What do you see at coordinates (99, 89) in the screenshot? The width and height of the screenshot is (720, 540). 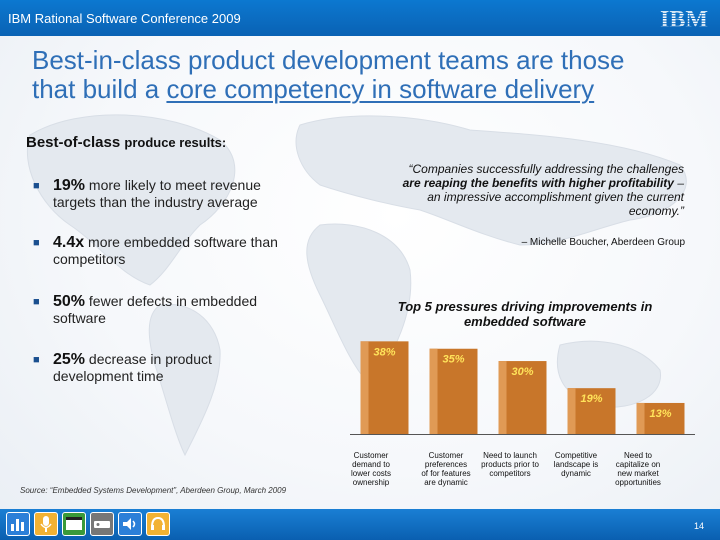 I see `title-line2-prefix: that build a` at bounding box center [99, 89].